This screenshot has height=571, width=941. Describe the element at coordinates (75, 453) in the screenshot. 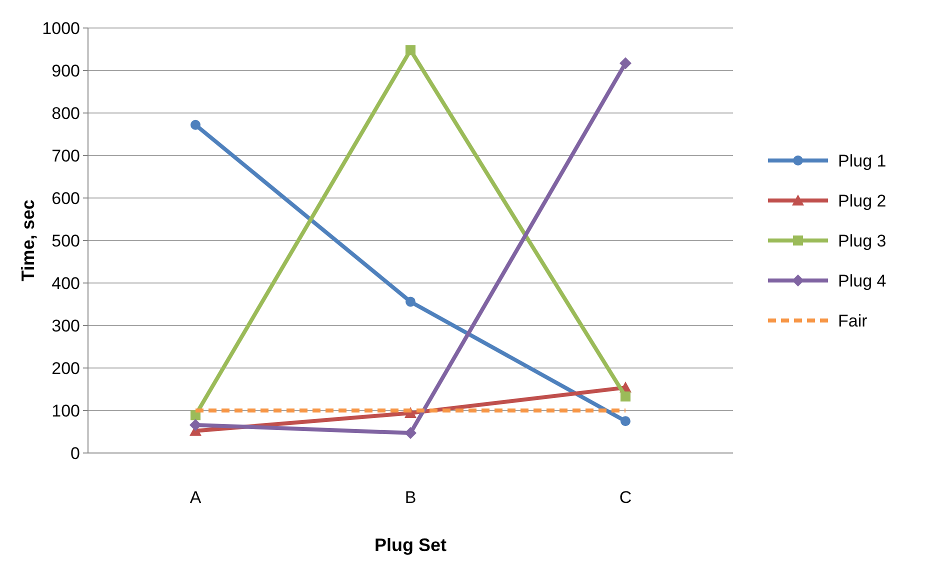

I see `y-tick-label: 0` at that location.